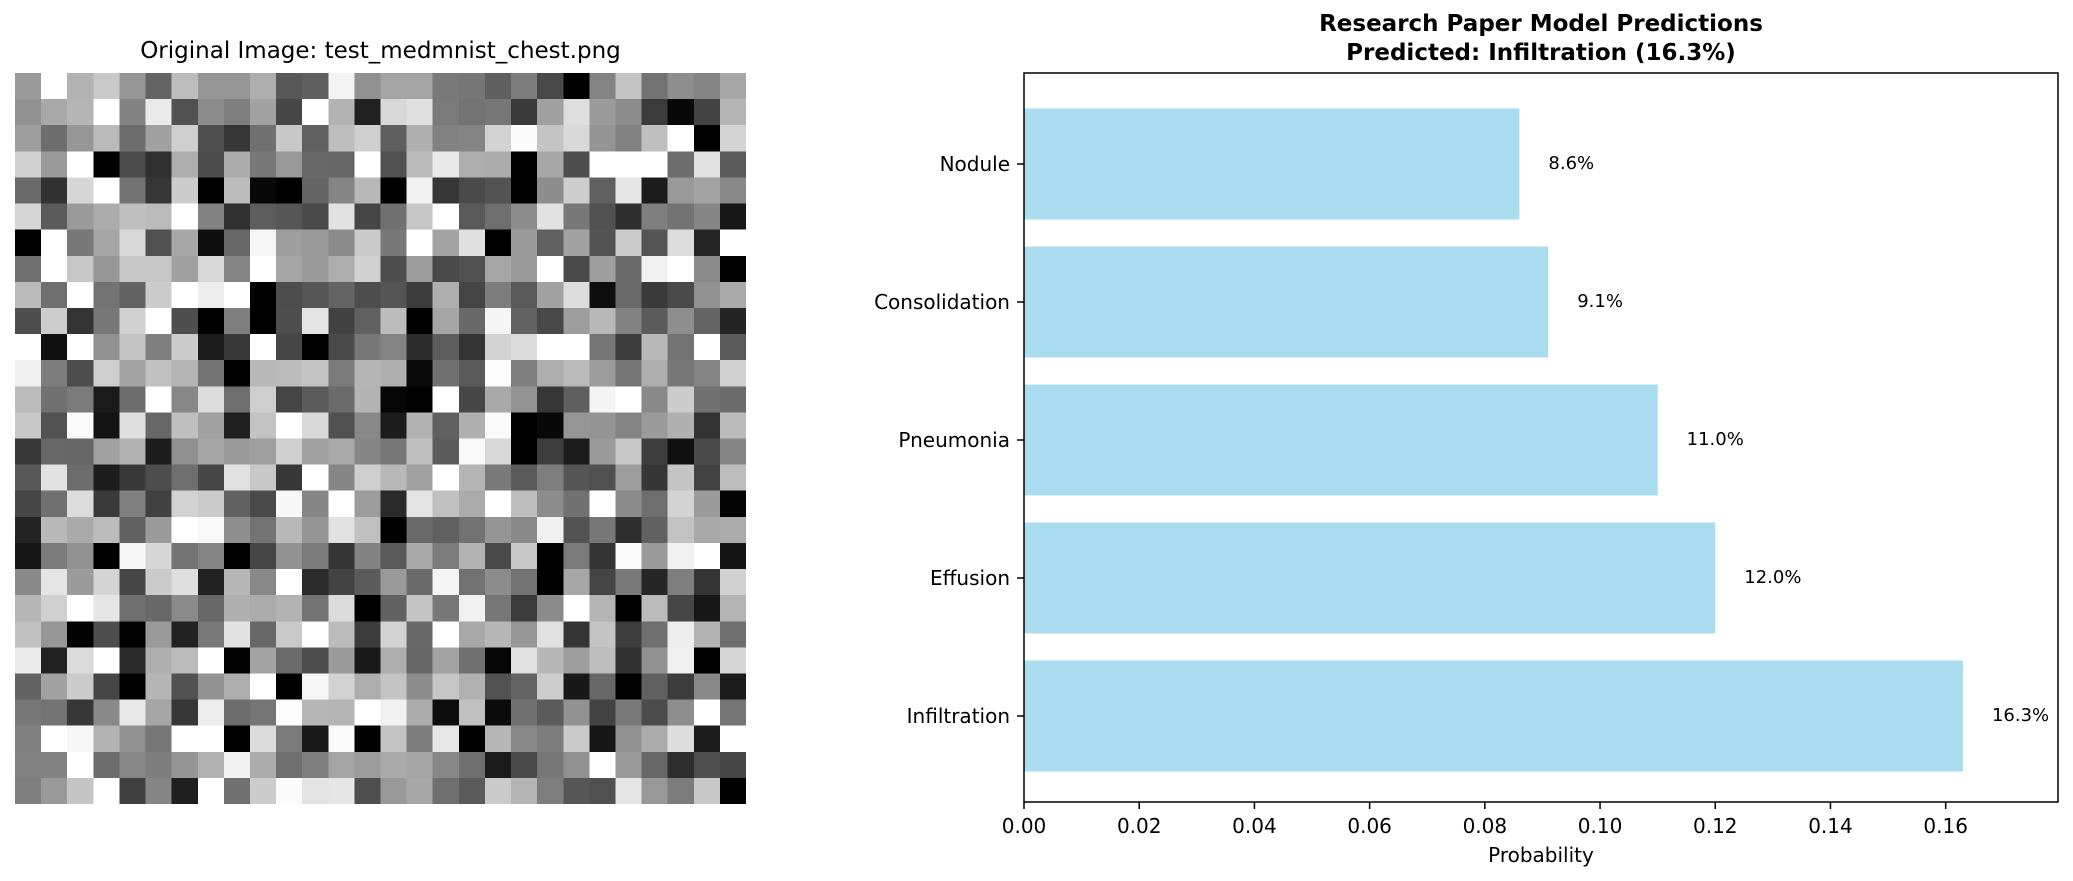 The height and width of the screenshot is (881, 2073). Describe the element at coordinates (1830, 826) in the screenshot. I see `x-tick-label: 0.14` at that location.